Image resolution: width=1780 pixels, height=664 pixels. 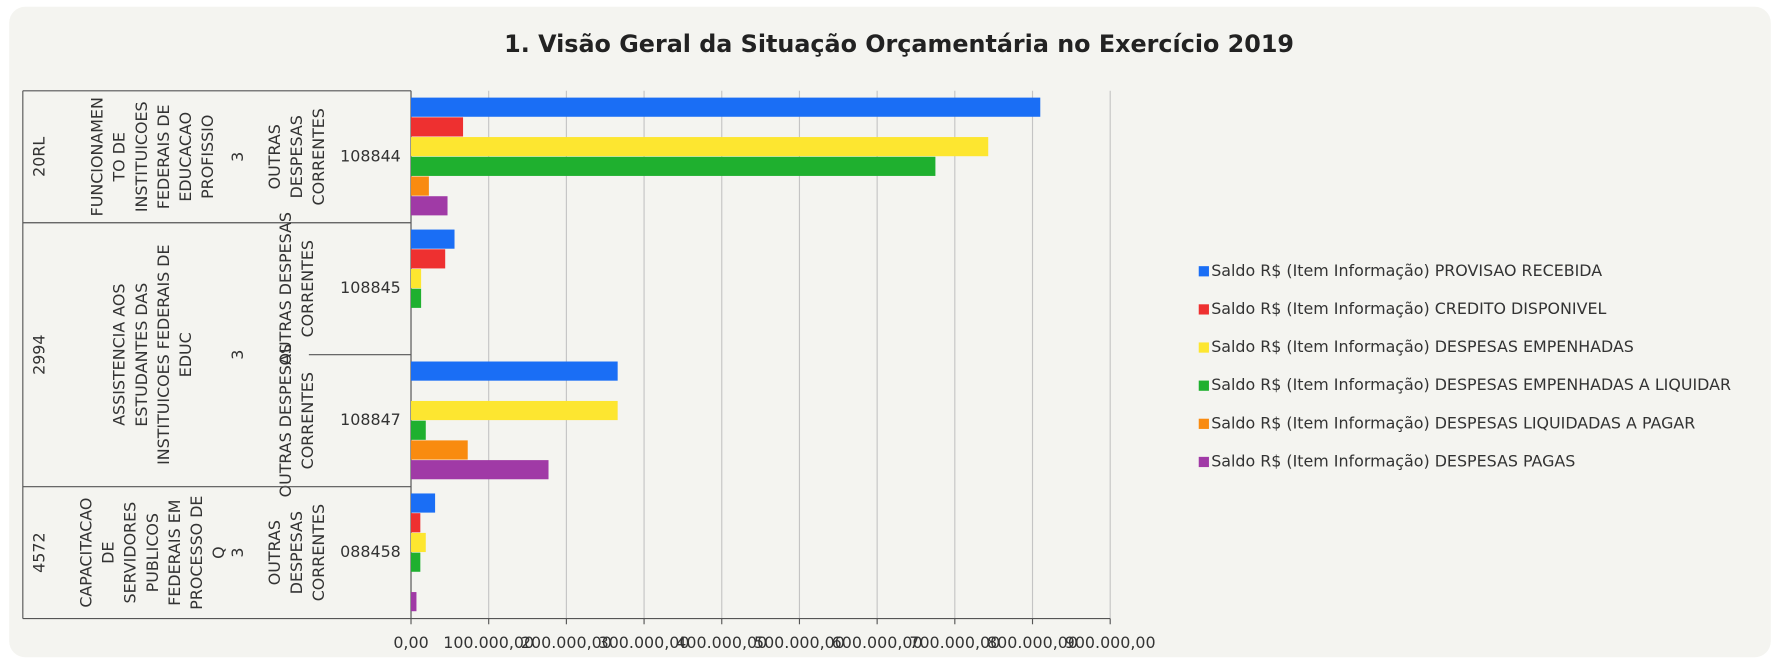 I want to click on group-description: EDUCACAO, so click(x=185, y=157).